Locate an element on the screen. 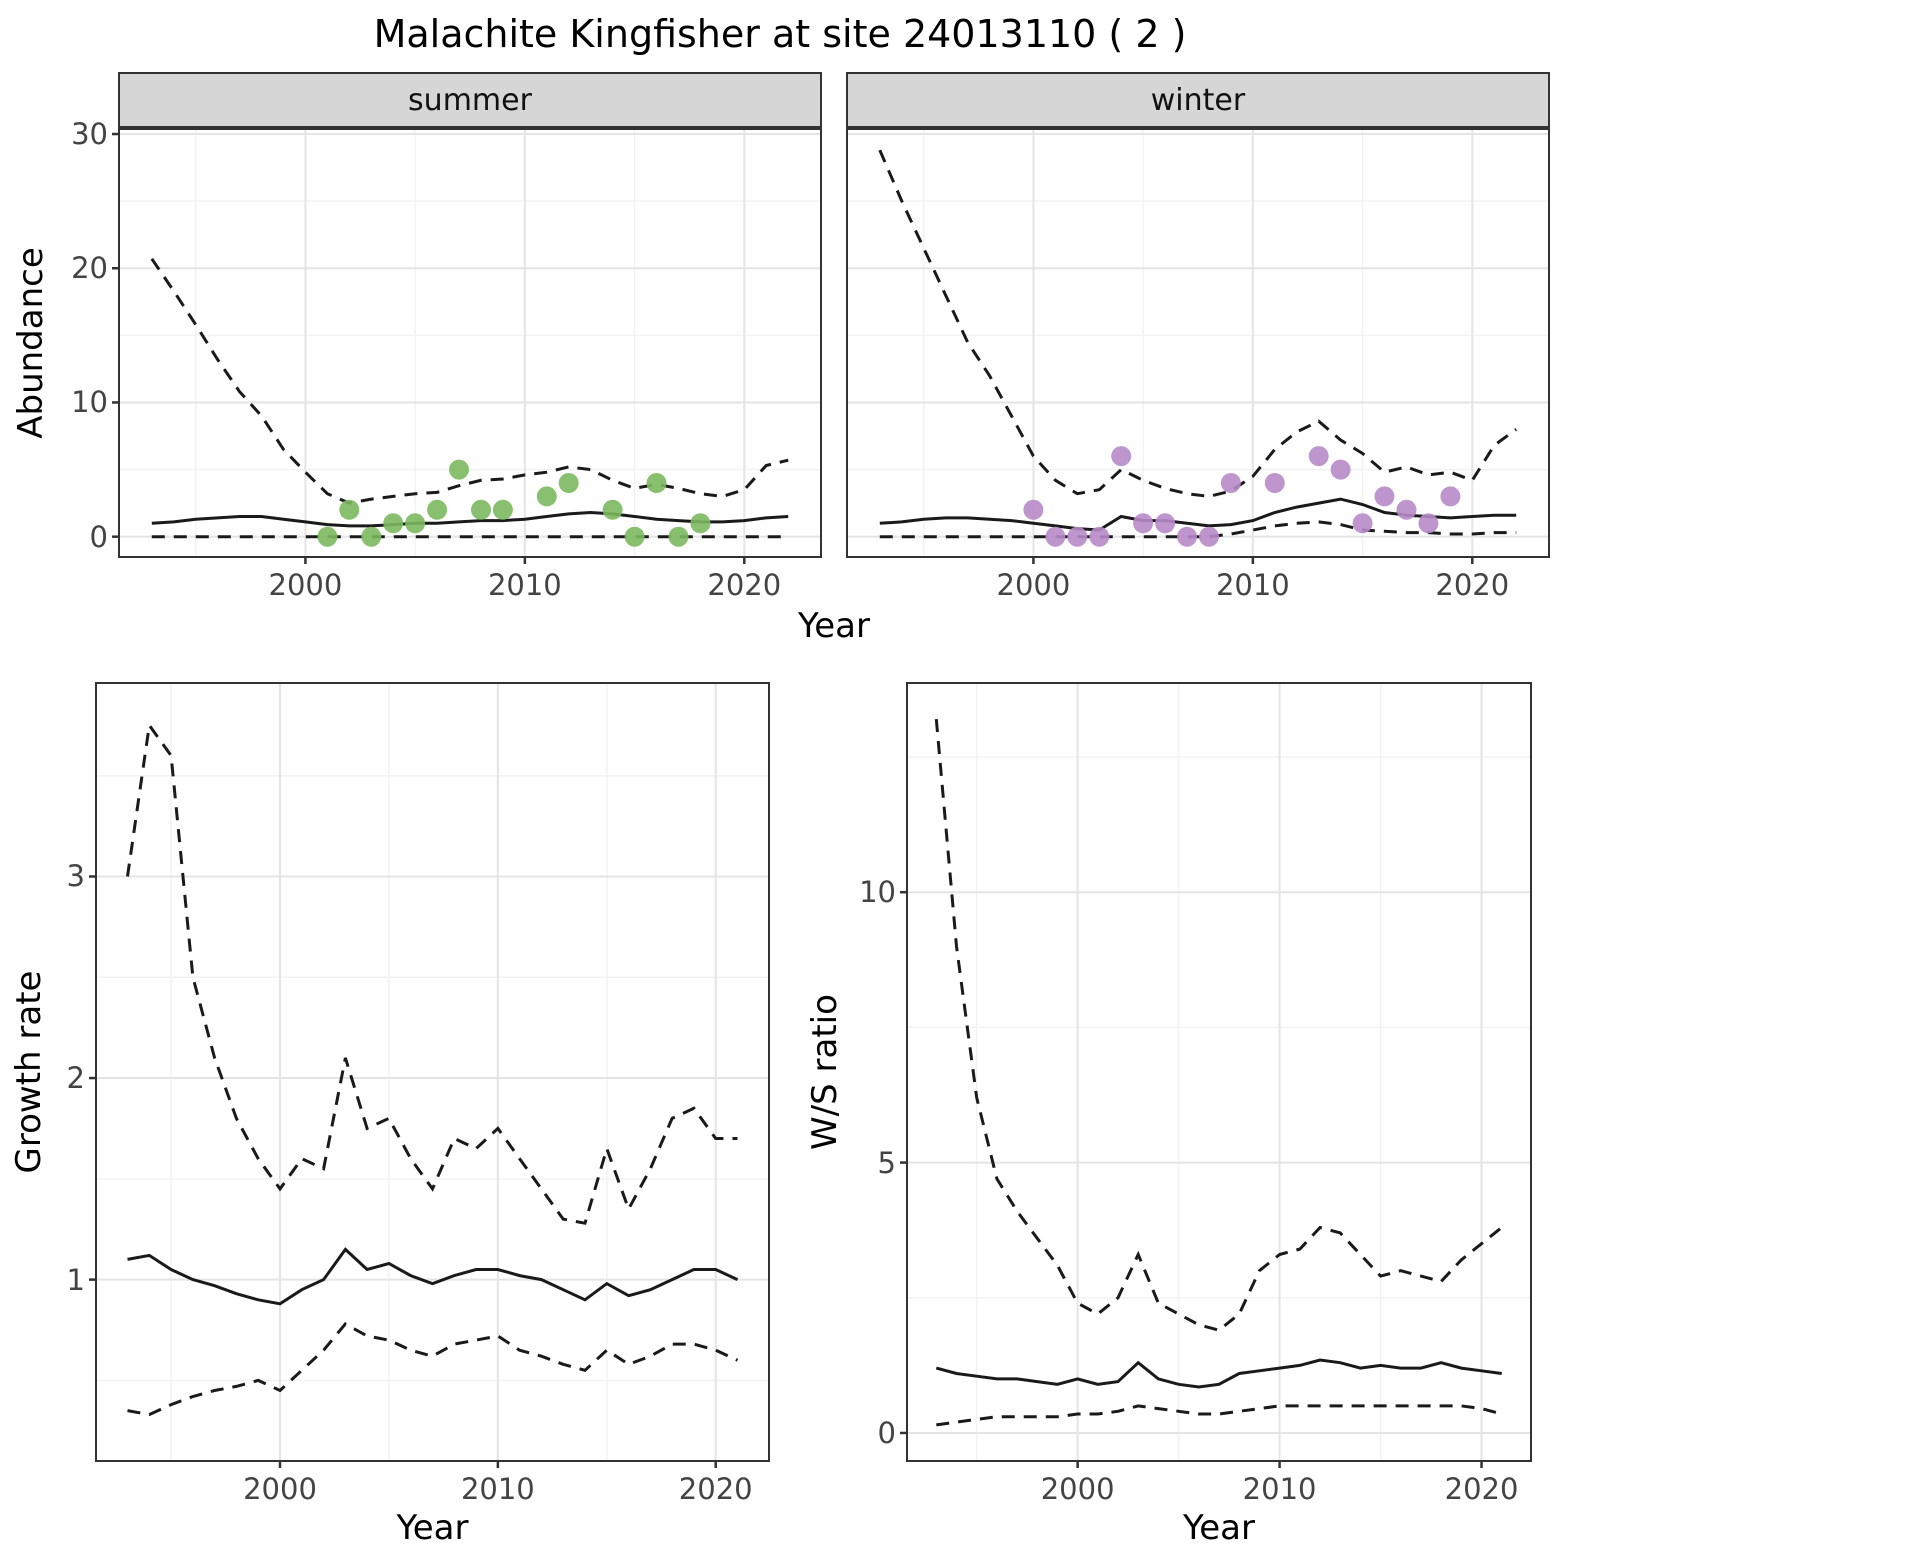 The height and width of the screenshot is (1560, 1920). y-tick-label: 20 is located at coordinates (89, 268).